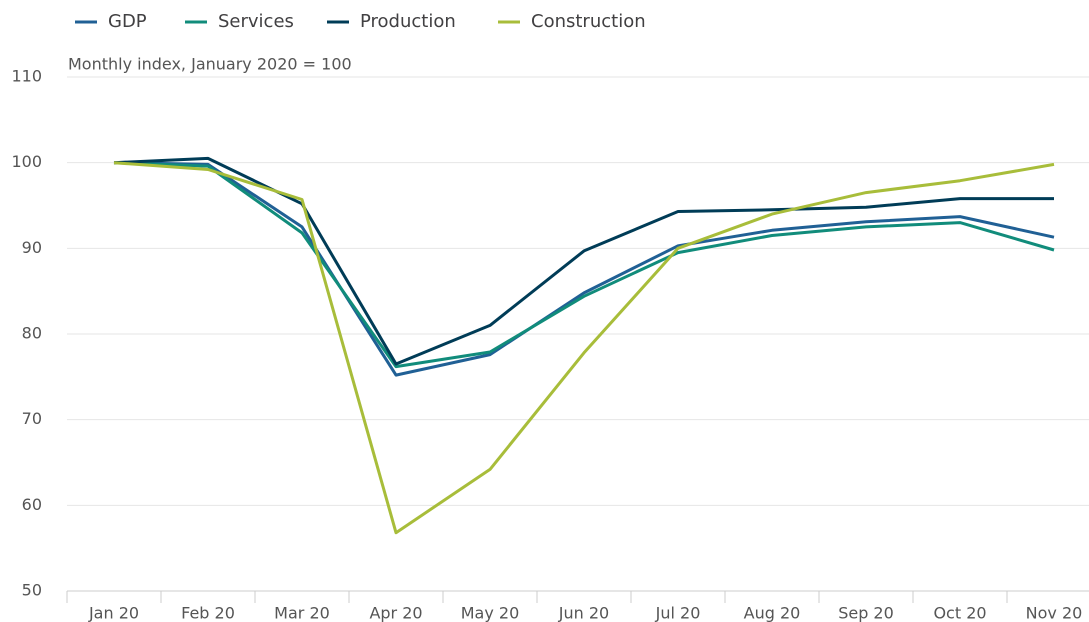 The width and height of the screenshot is (1089, 622). What do you see at coordinates (1054, 613) in the screenshot?
I see `x-tick-label: Nov 20` at bounding box center [1054, 613].